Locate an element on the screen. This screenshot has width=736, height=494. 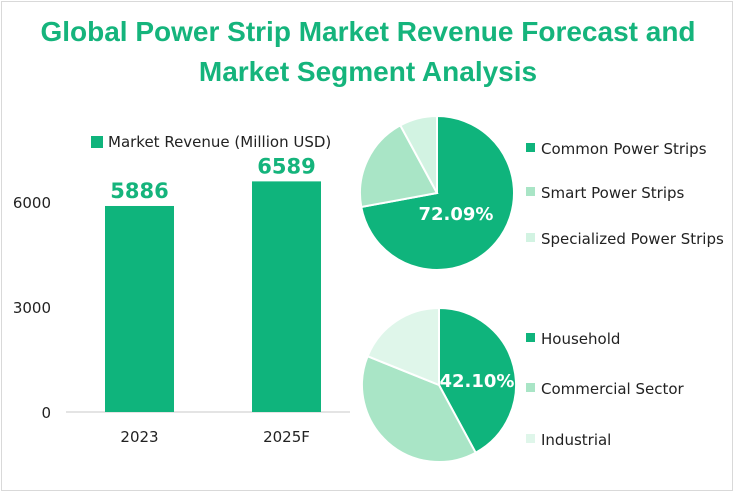
pie2-slice-household is located at coordinates (477, 380).